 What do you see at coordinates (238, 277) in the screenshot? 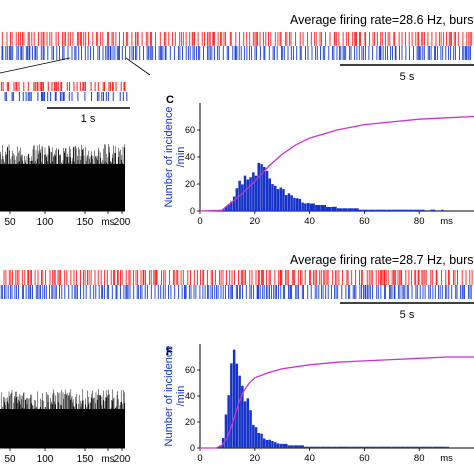
I see `bottom-red-spike-raster` at bounding box center [238, 277].